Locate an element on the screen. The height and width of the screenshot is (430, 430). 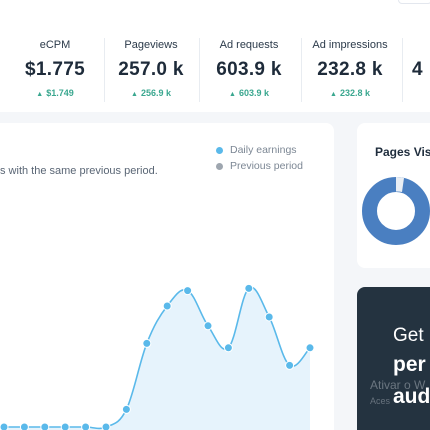
activation-watermark-title: Ativar o W is located at coordinates (398, 385).